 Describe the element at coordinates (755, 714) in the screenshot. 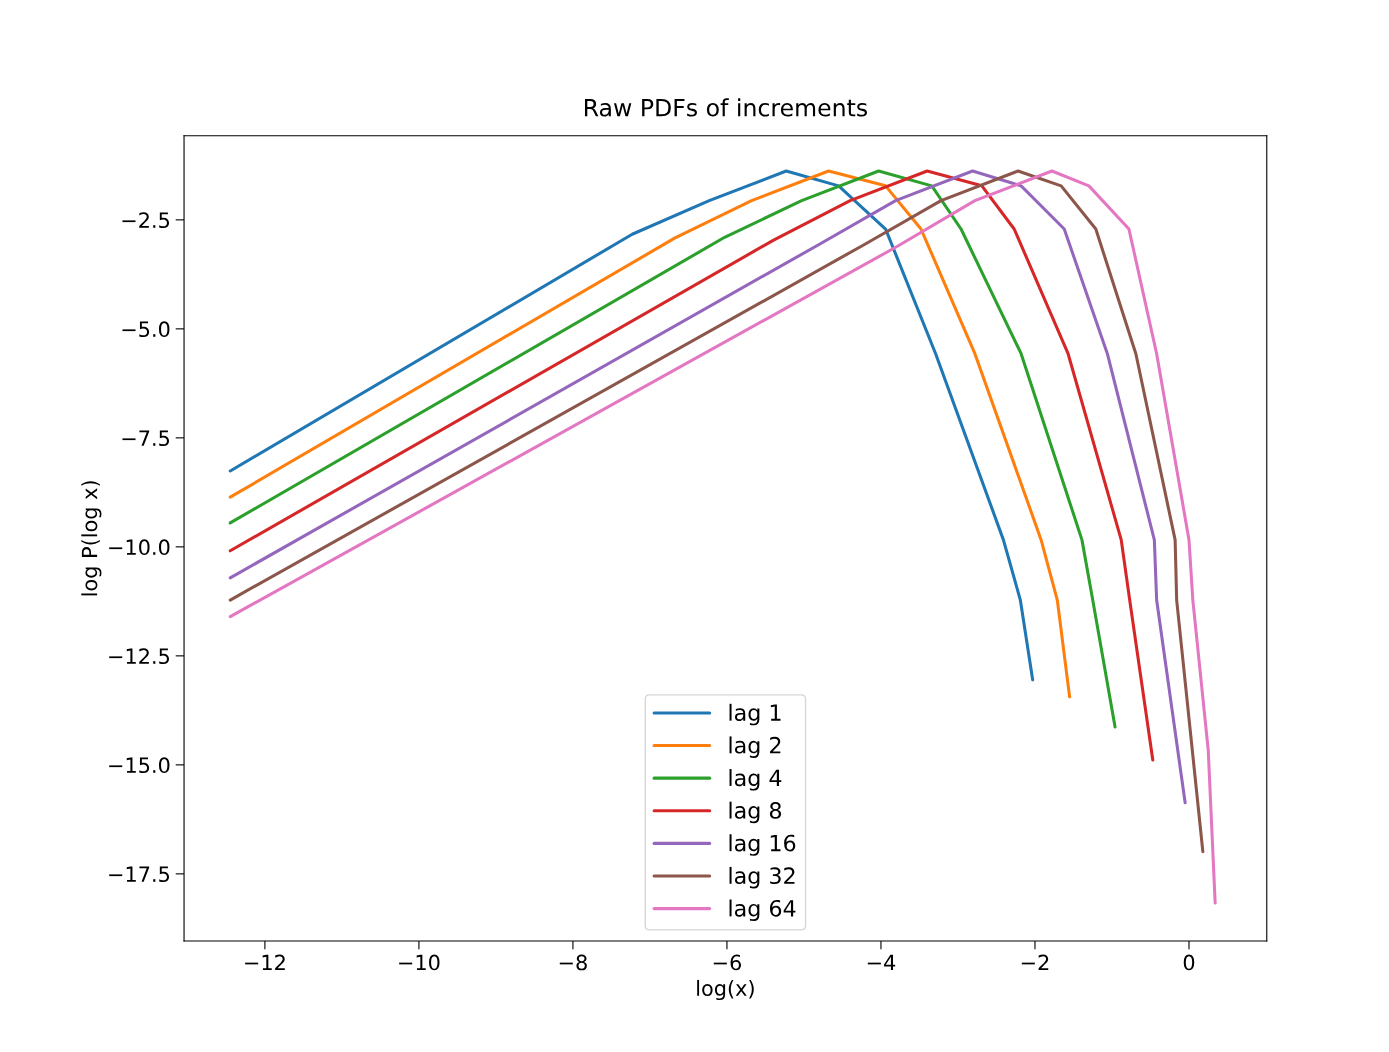

I see `legend-label: lag 1` at that location.